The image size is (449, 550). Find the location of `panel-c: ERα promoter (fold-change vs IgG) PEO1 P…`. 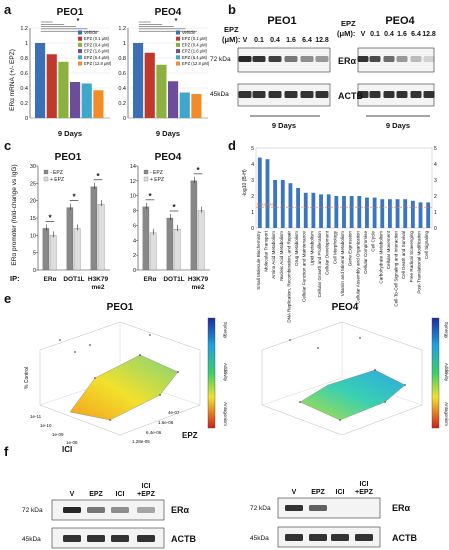

panel-c: ERα promoter (fold-change vs IgG) PEO1 P… is located at coordinates (110, 221).